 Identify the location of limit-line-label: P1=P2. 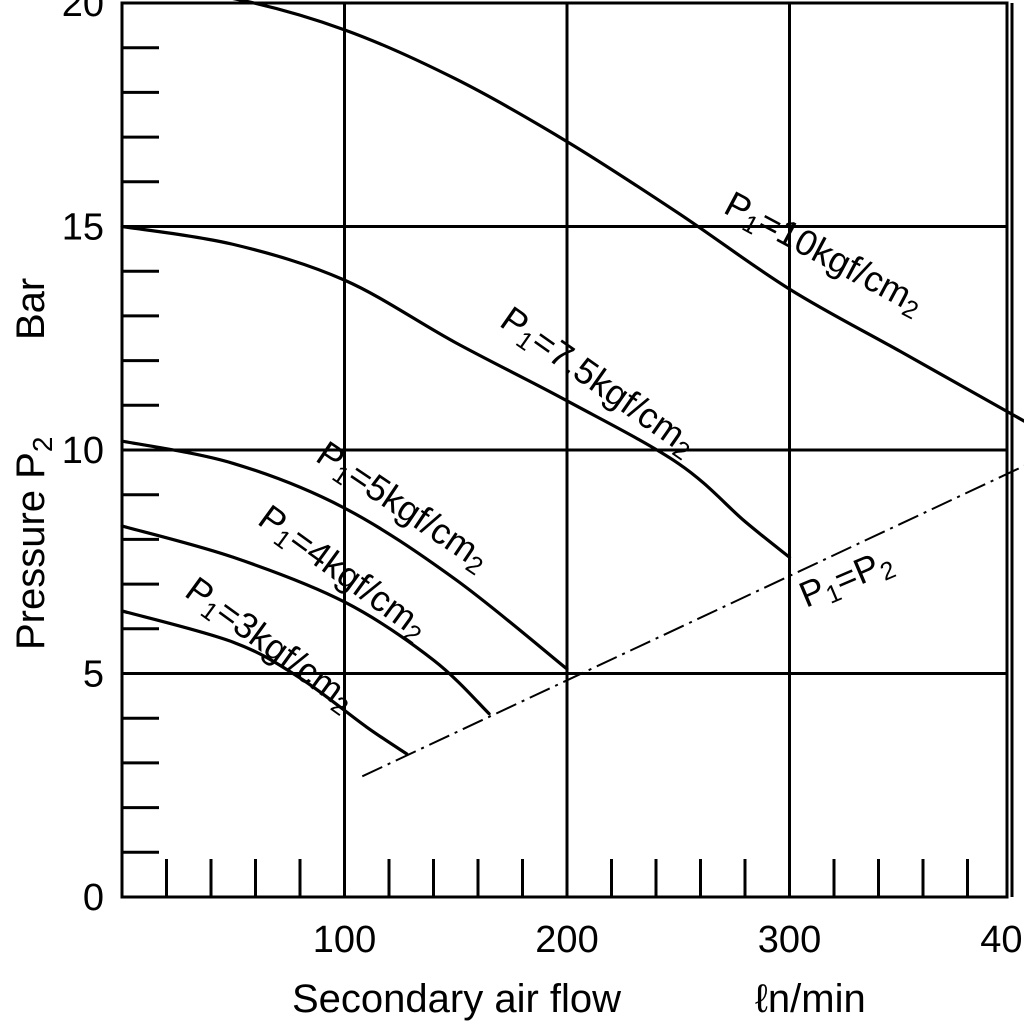
(846, 579).